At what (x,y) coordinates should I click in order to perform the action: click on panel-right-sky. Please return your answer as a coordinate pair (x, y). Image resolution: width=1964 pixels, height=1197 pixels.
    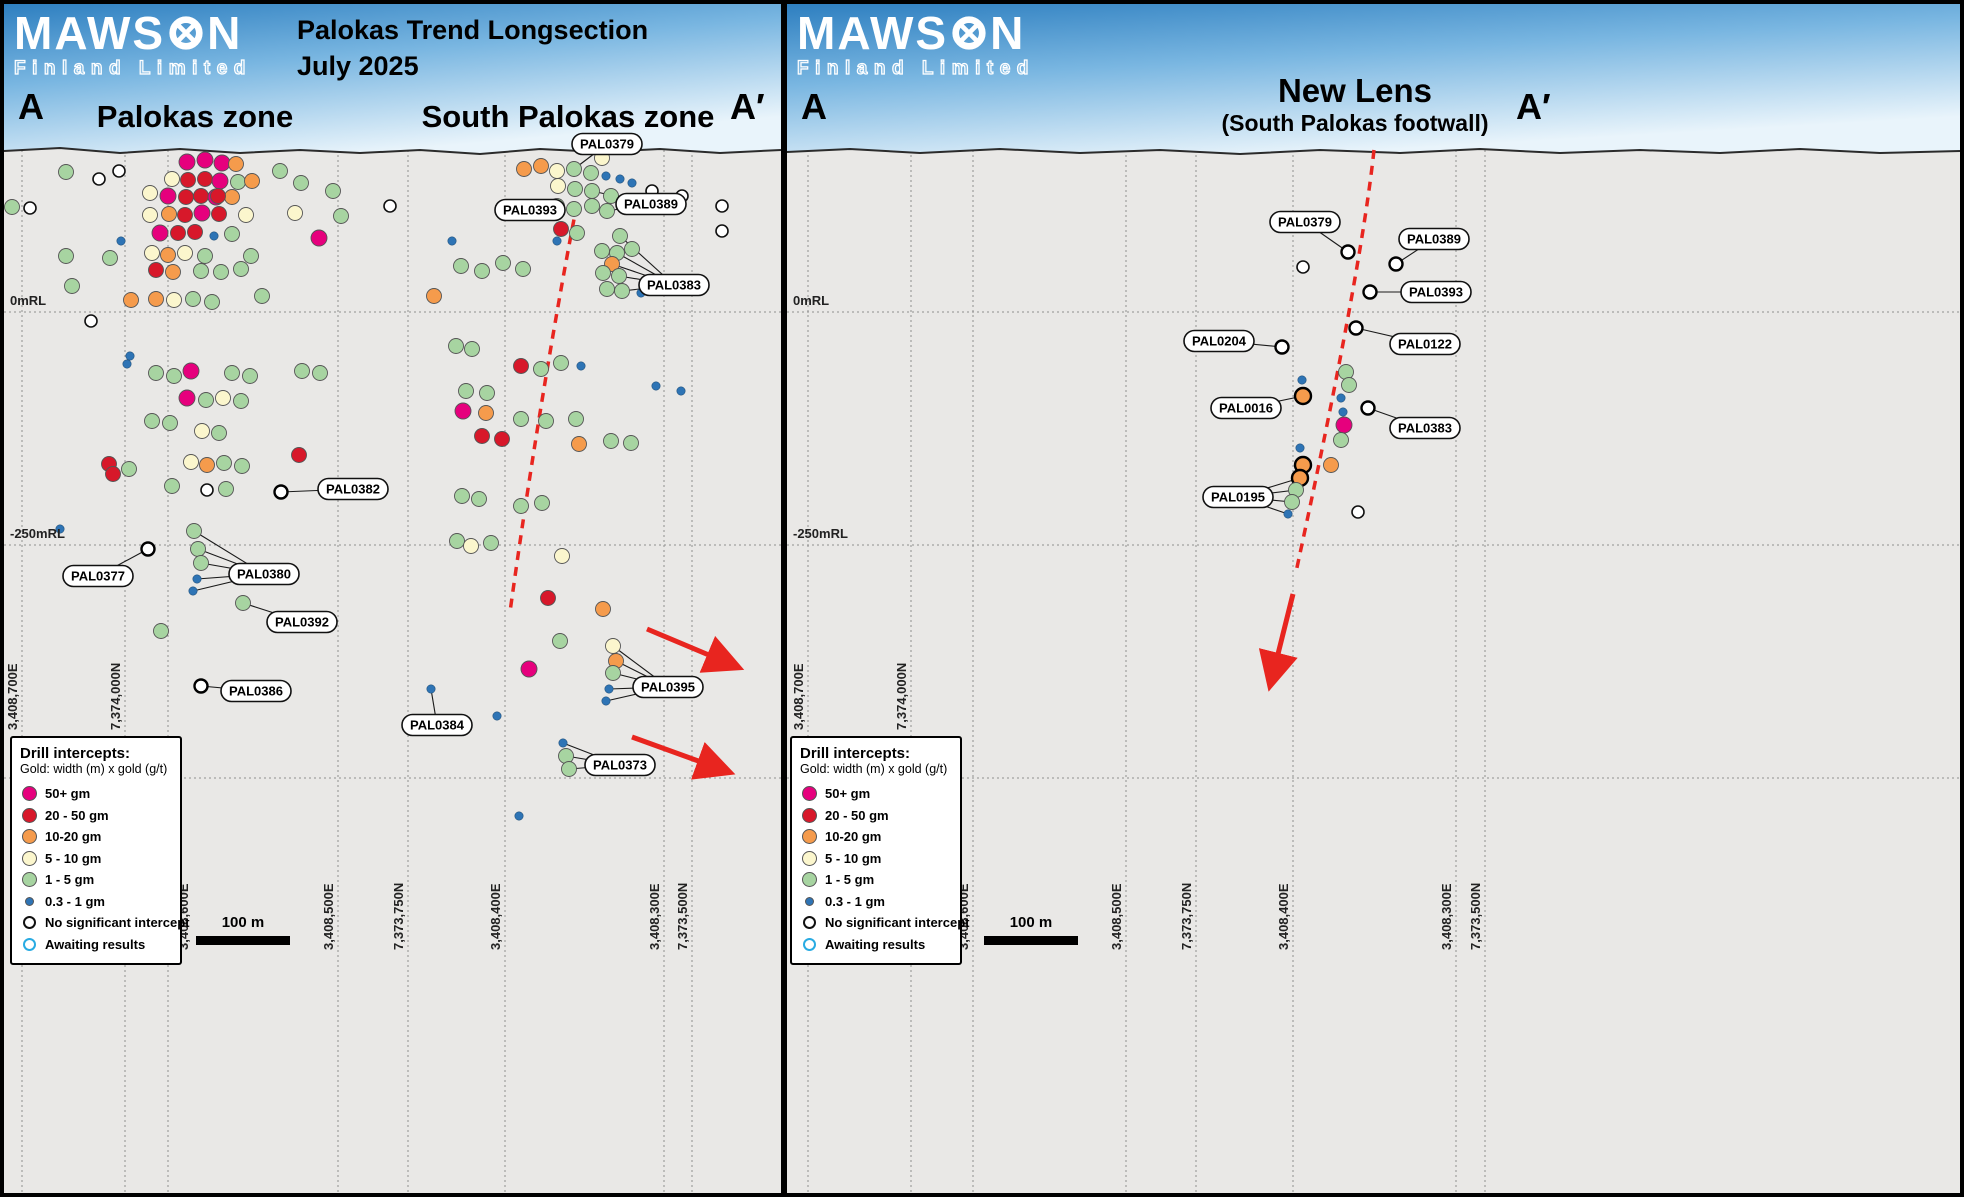
    Looking at the image, I should click on (1373, 79).